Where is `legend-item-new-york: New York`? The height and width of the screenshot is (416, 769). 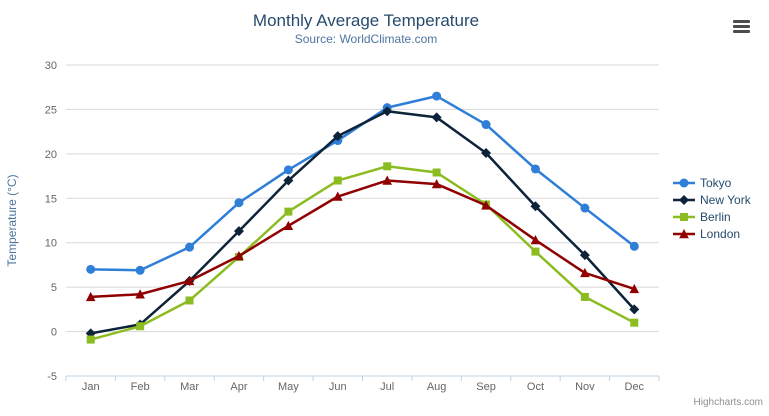
legend-item-new-york: New York is located at coordinates (712, 199).